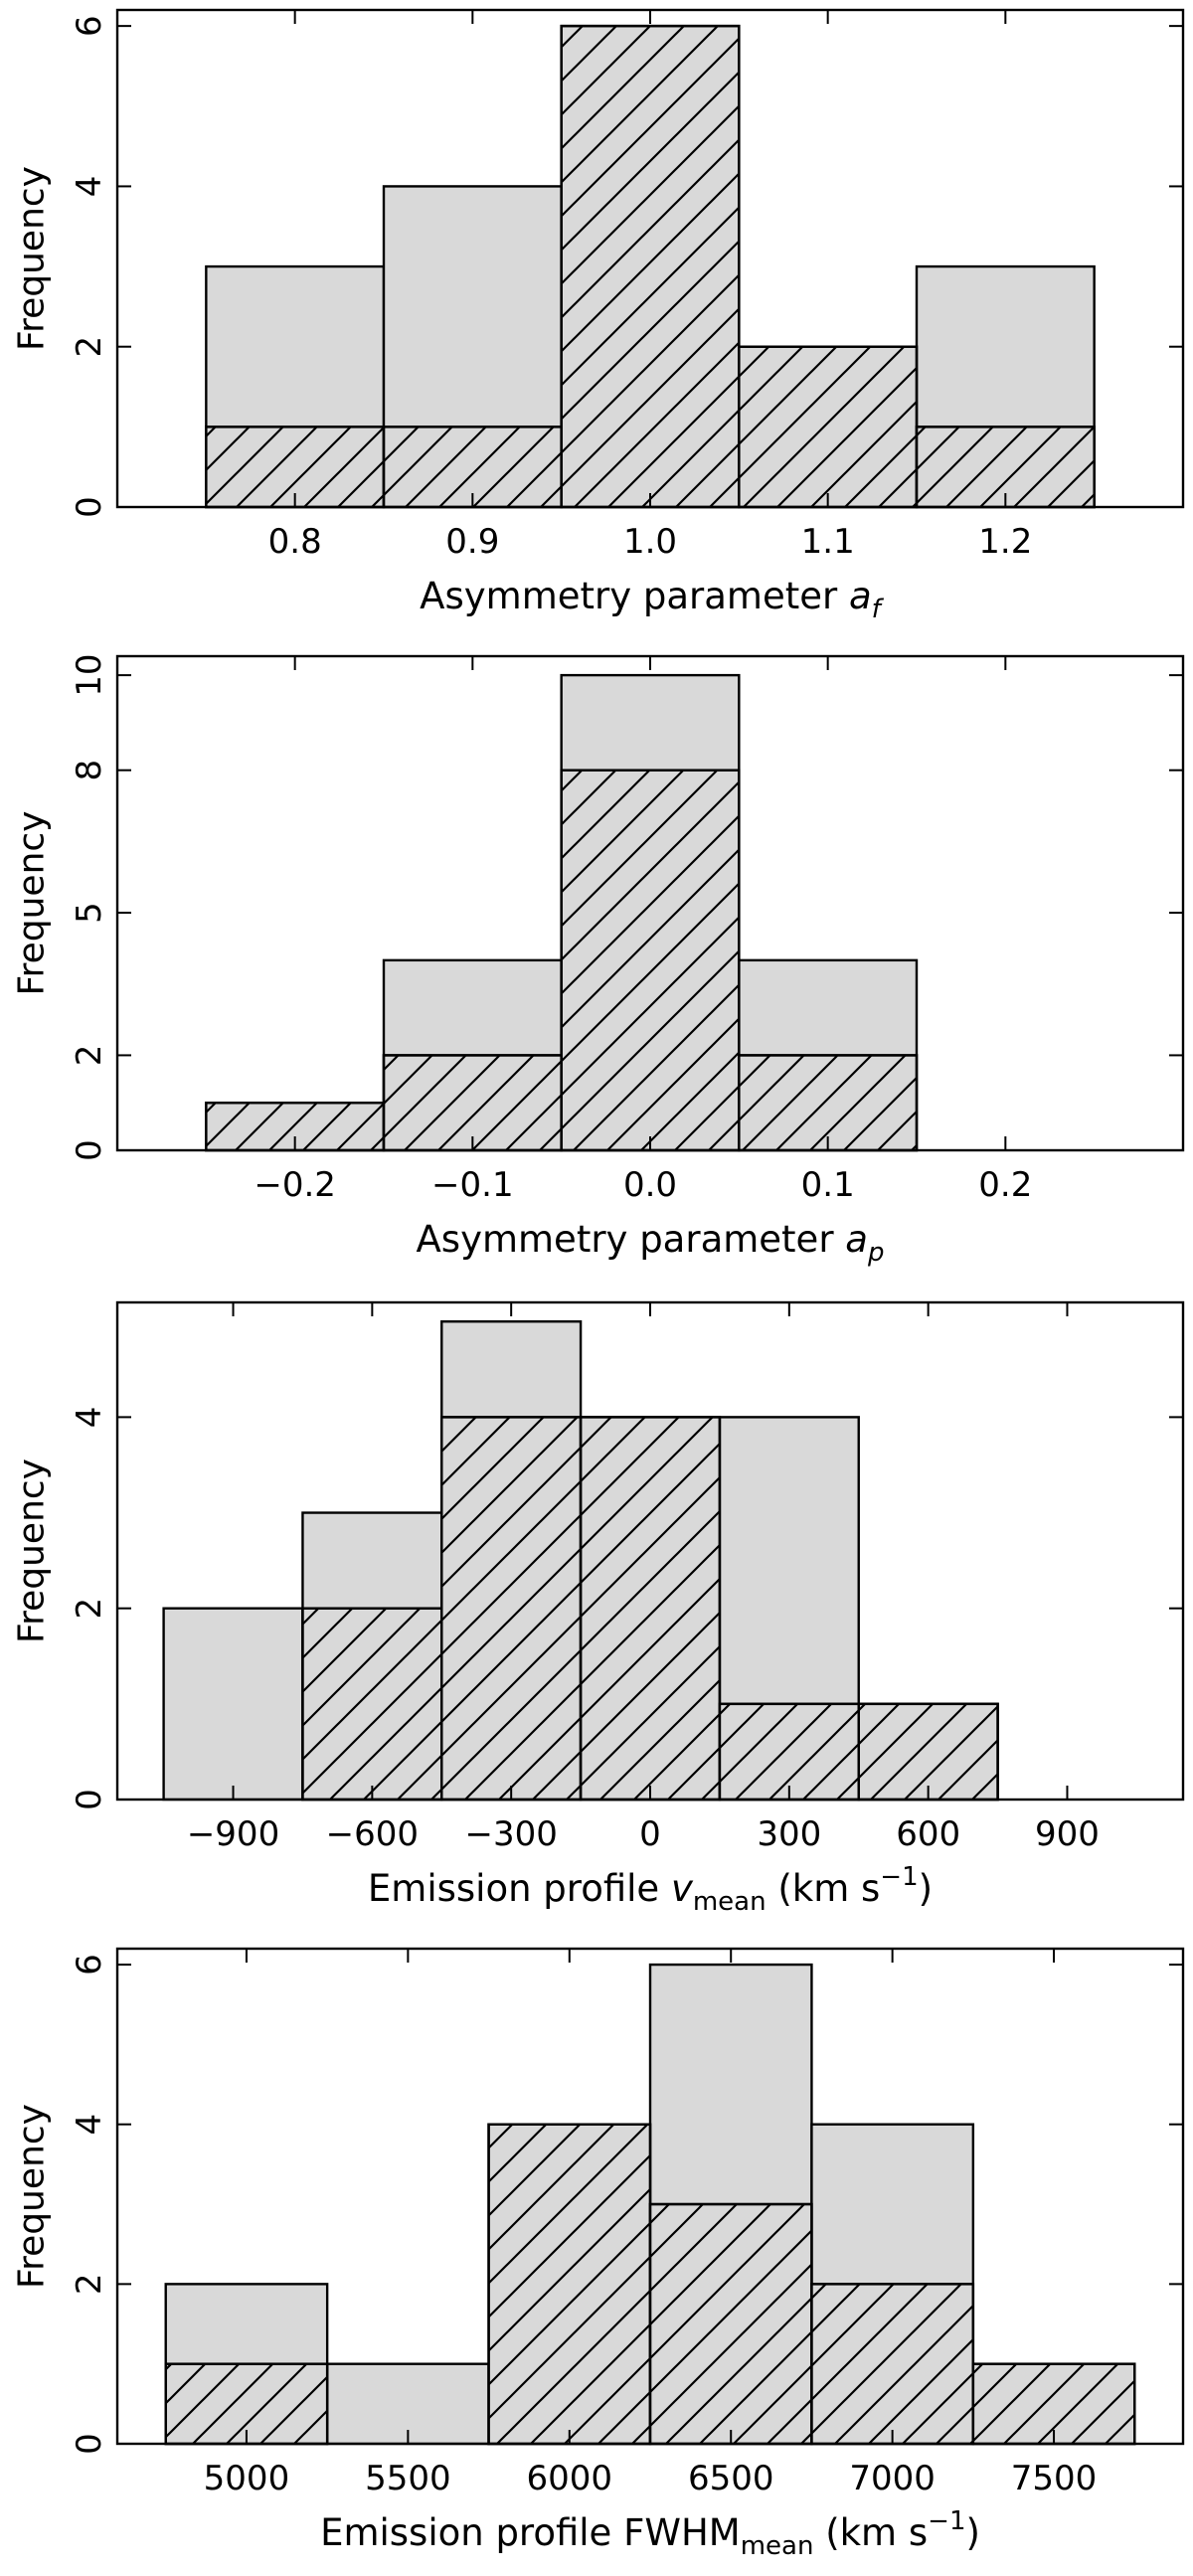 This screenshot has width=1193, height=2576. What do you see at coordinates (650, 542) in the screenshot?
I see `x-tick-label: 1.0` at bounding box center [650, 542].